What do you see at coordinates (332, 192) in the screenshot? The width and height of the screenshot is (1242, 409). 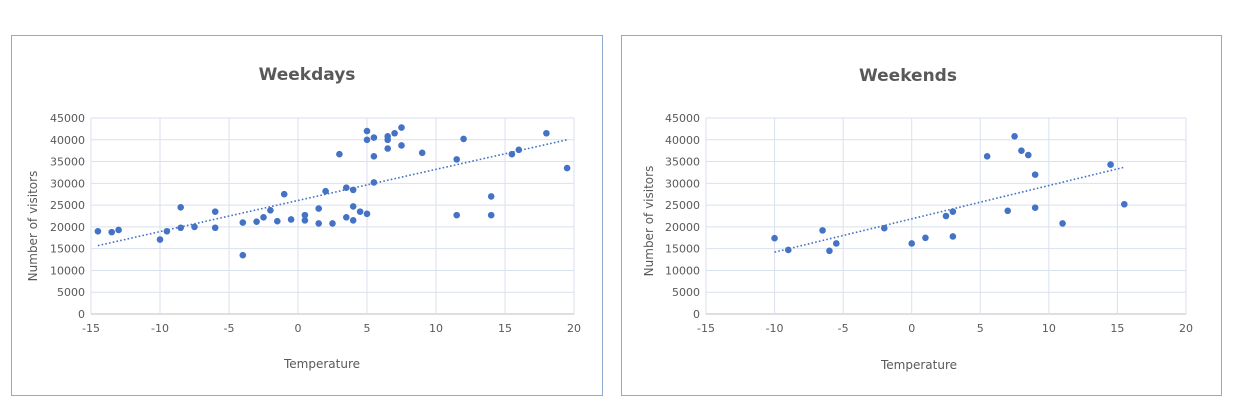 I see `trendline` at bounding box center [332, 192].